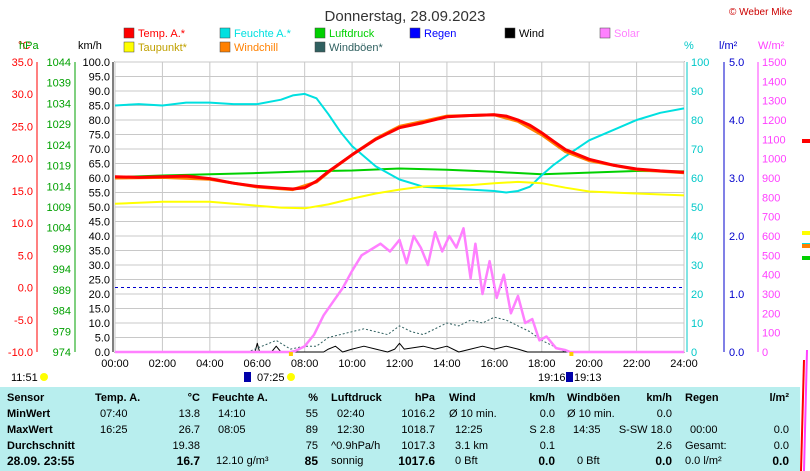  I want to click on stats-min-temp: 13.8, so click(189, 414).